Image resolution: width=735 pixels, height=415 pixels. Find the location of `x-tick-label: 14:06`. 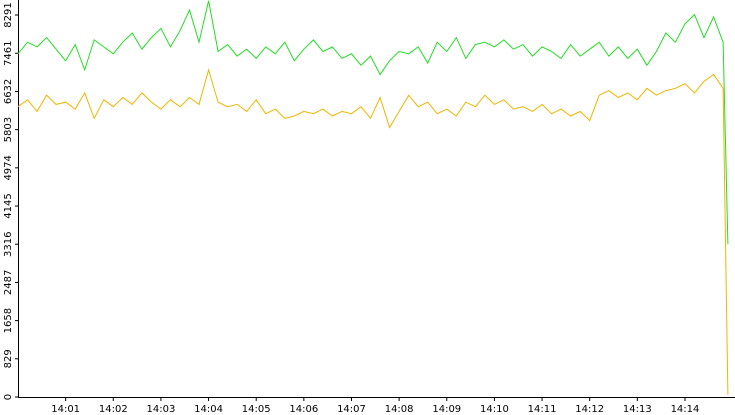

x-tick-label: 14:06 is located at coordinates (303, 409).